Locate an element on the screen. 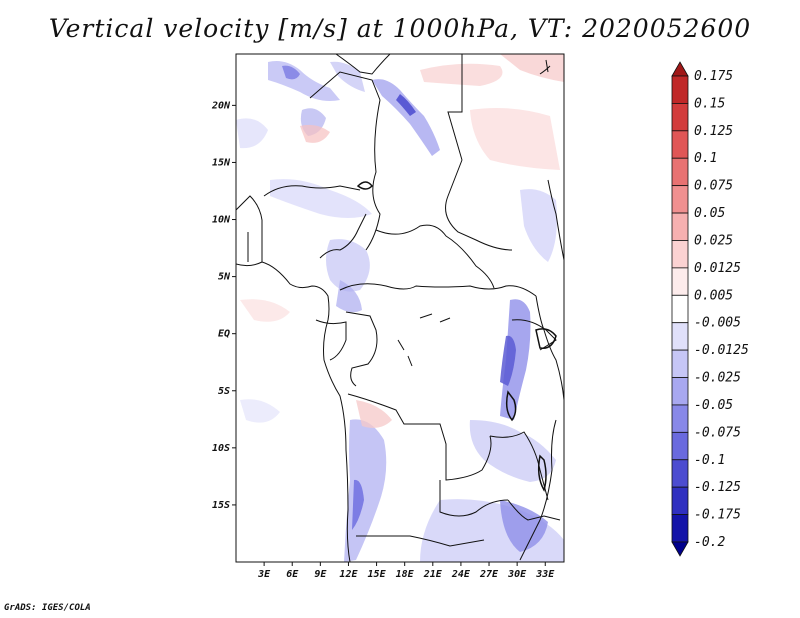 The image size is (800, 618). x-tick-label: 15E is located at coordinates (377, 574).